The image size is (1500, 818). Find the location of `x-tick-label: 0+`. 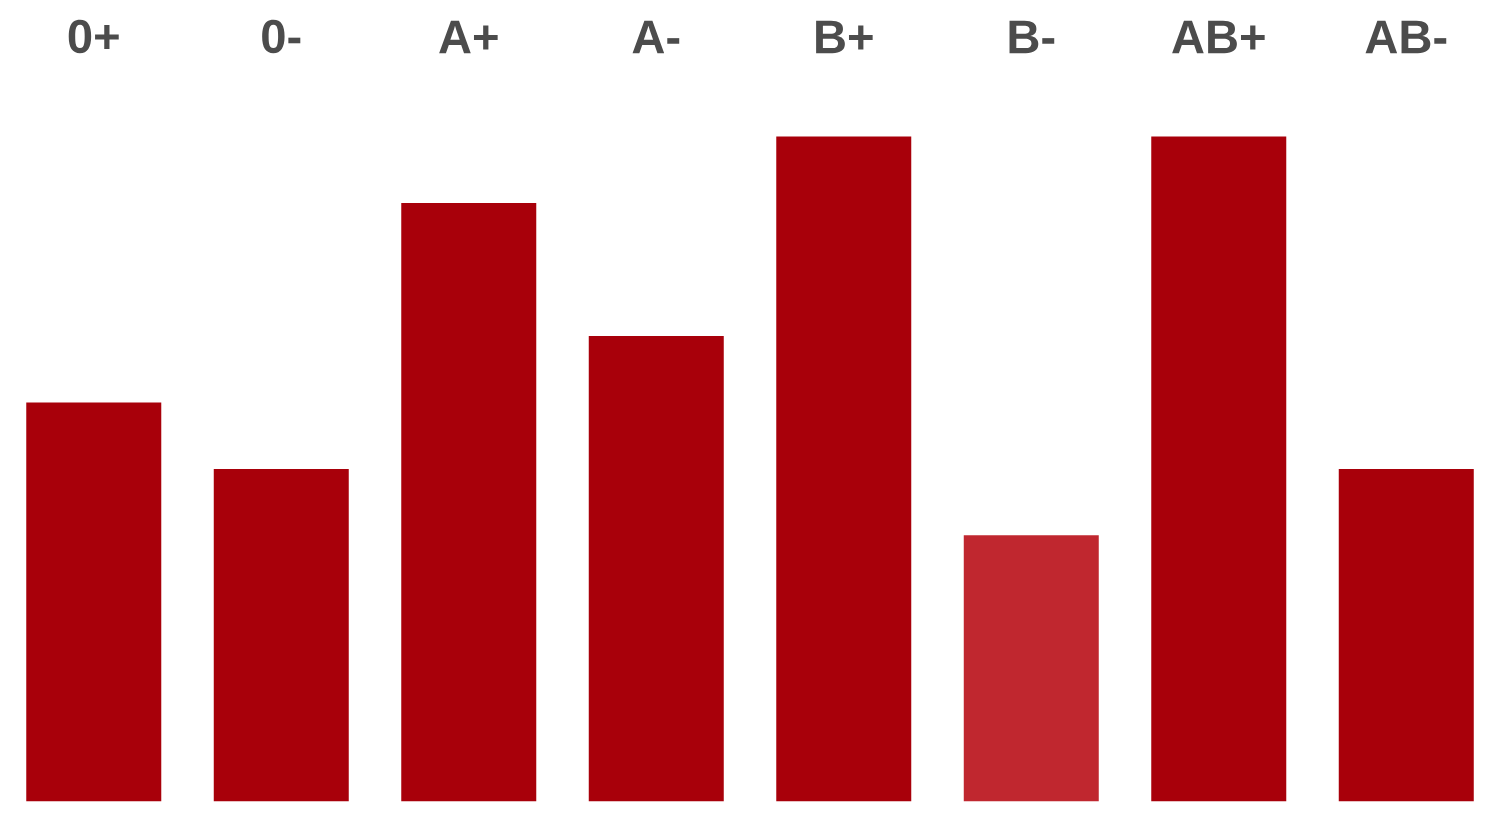

x-tick-label: 0+ is located at coordinates (93, 36).